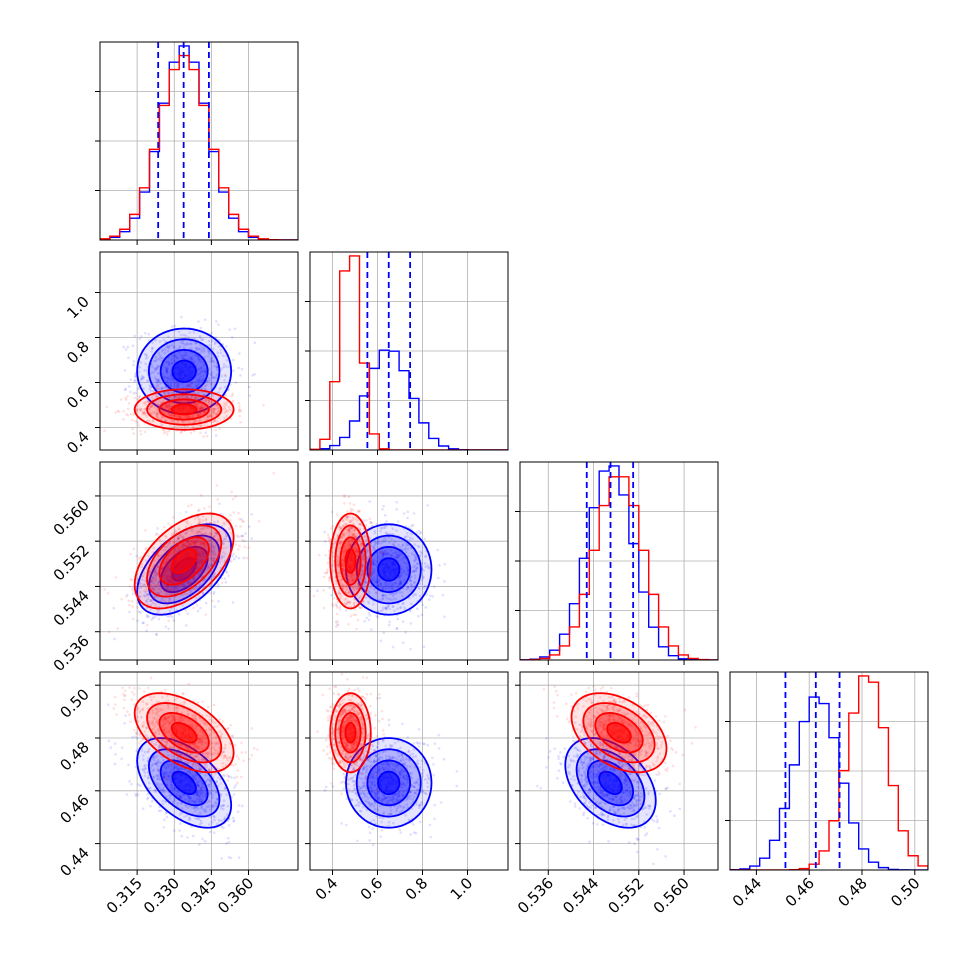 Image resolution: width=970 pixels, height=970 pixels. I want to click on tick-label: 0.330, so click(161, 895).